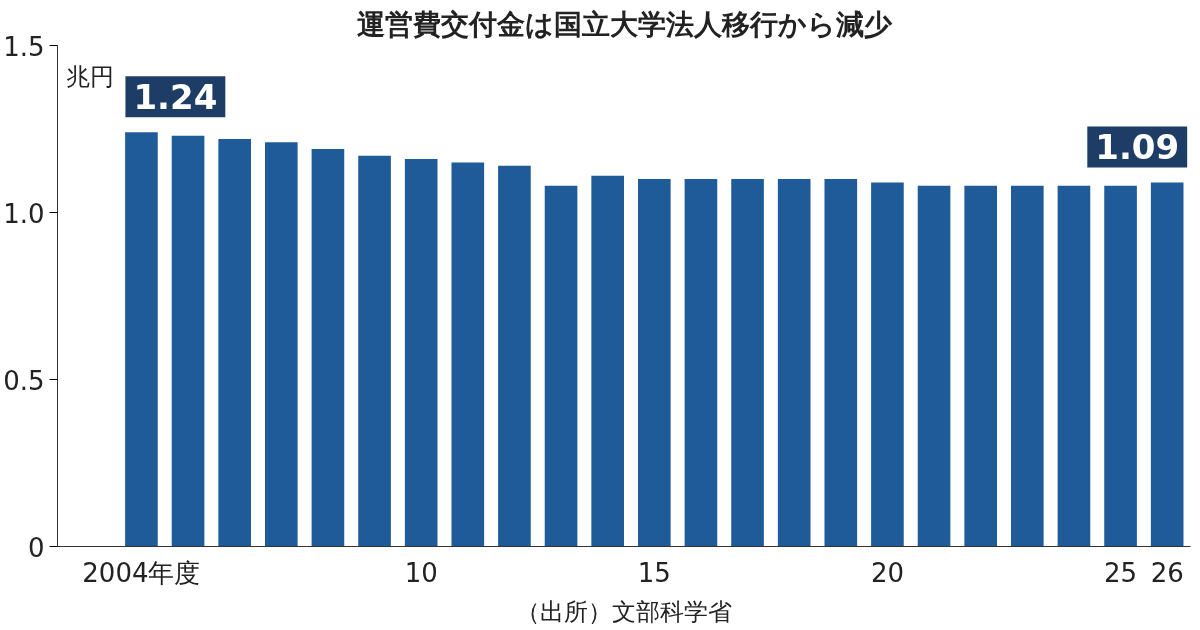 The width and height of the screenshot is (1200, 630). What do you see at coordinates (421, 572) in the screenshot?
I see `x-tick-label: 10` at bounding box center [421, 572].